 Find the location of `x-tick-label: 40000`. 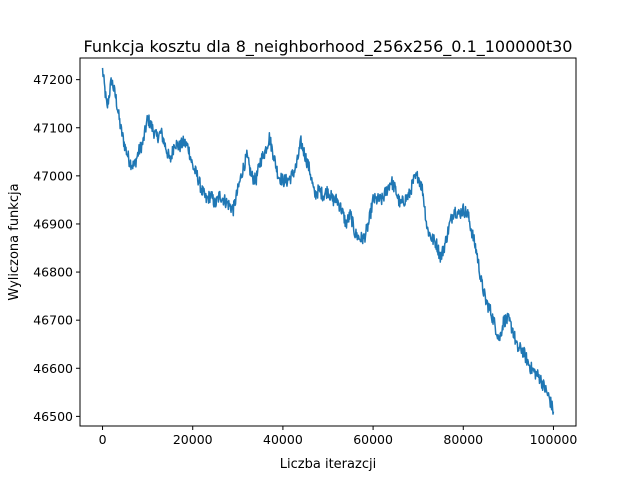

x-tick-label: 40000 is located at coordinates (283, 439).